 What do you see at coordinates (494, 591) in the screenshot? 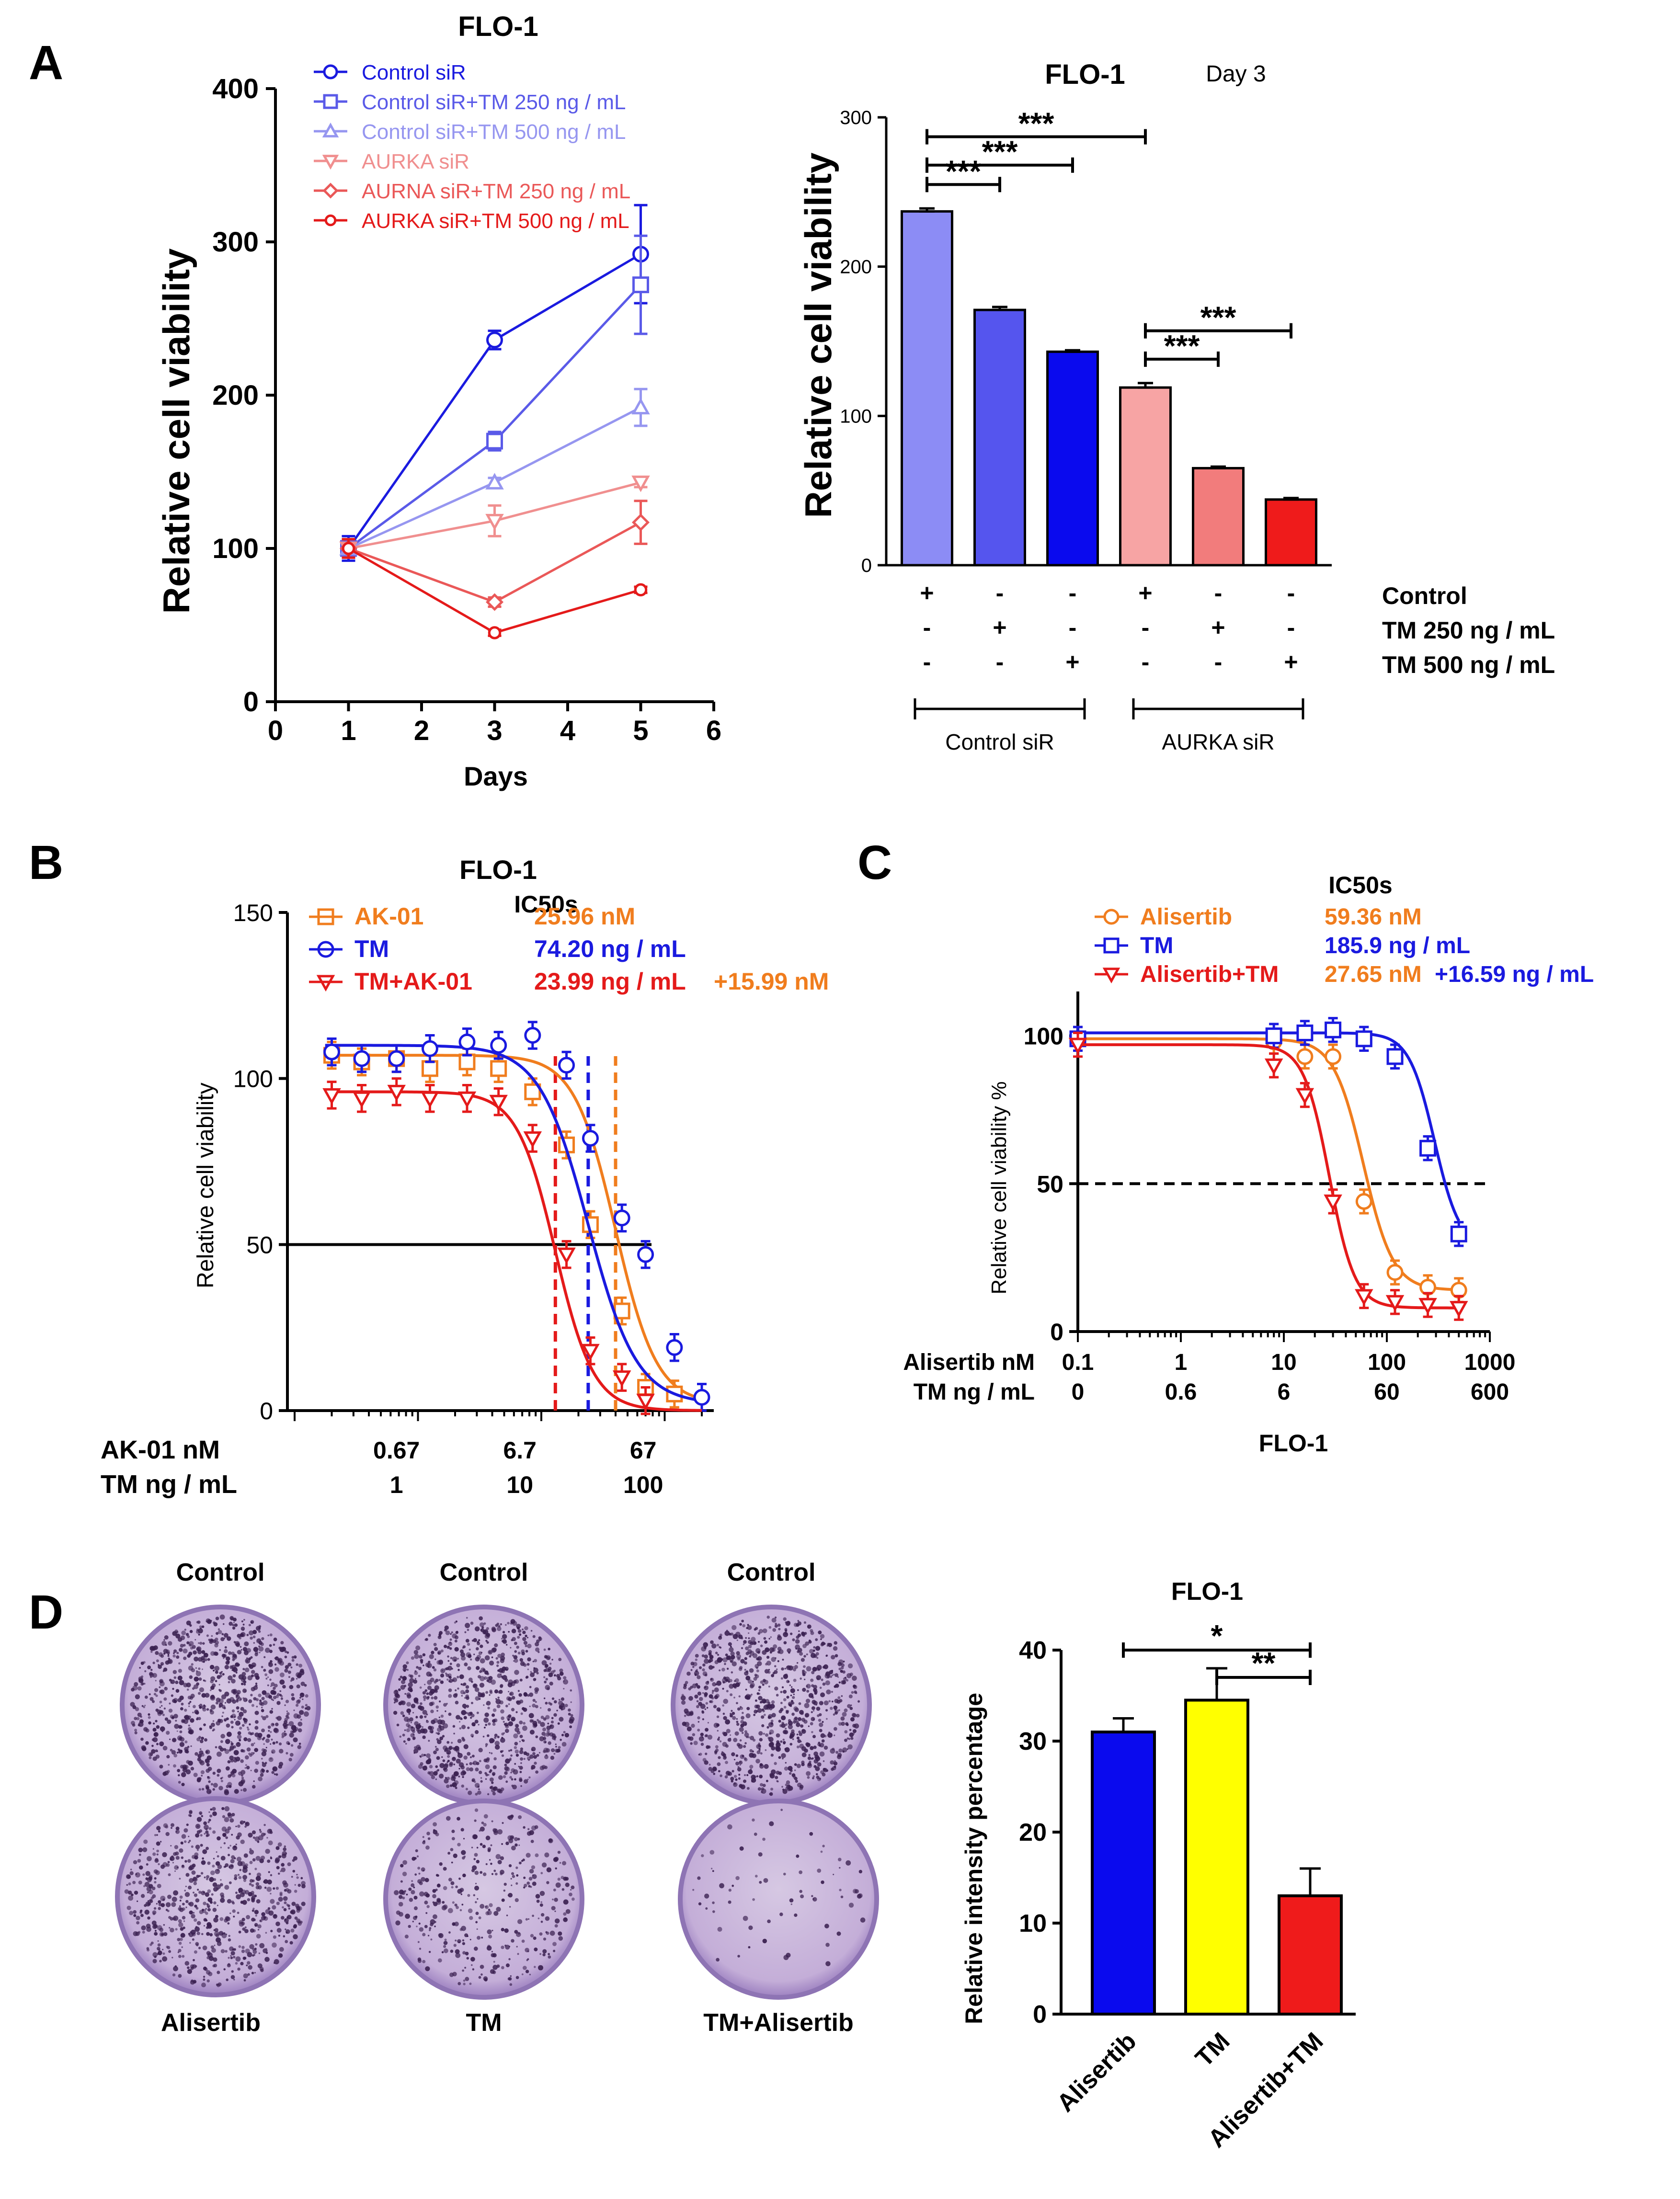
I see `series-line` at bounding box center [494, 591].